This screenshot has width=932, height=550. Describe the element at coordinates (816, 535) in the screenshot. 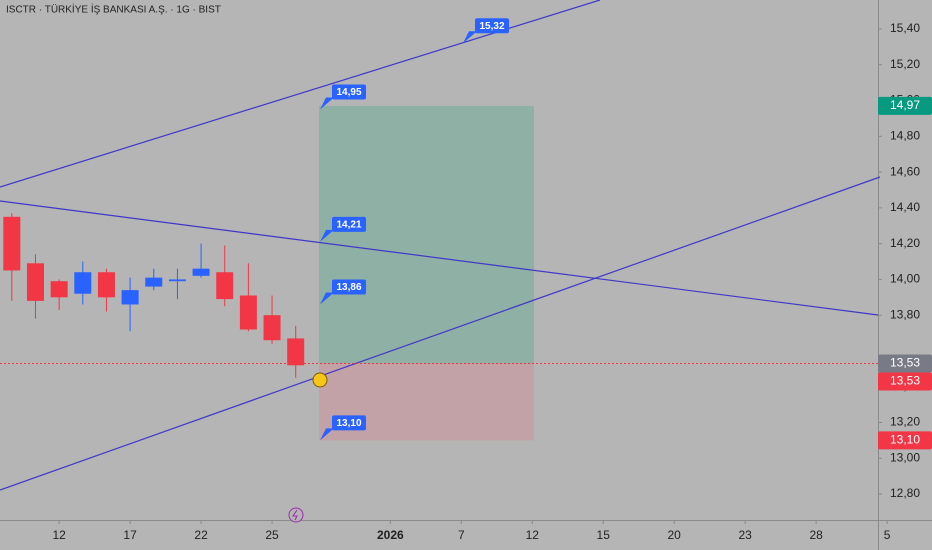

I see `x-tick-label: 28` at that location.